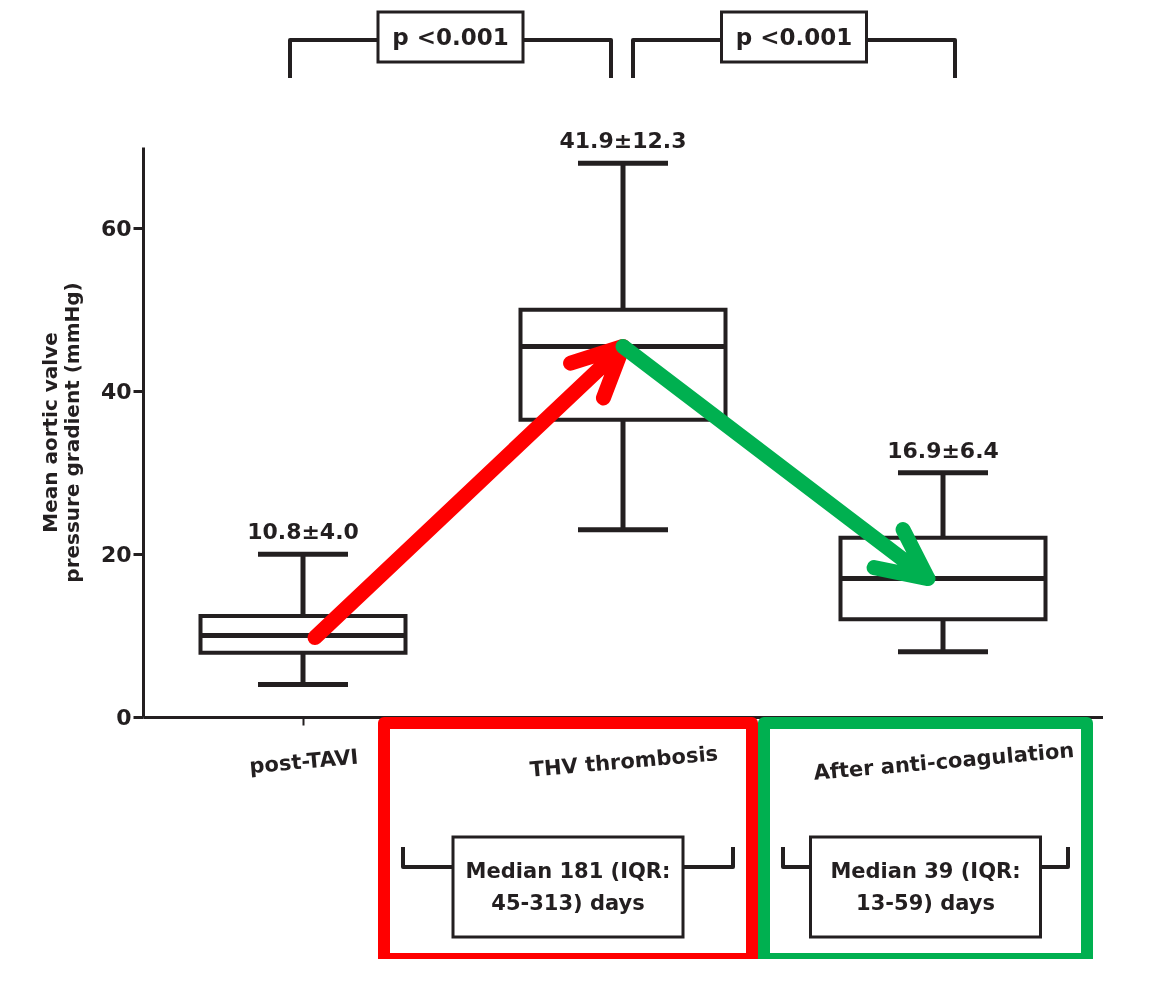 Image resolution: width=1161 pixels, height=984 pixels. I want to click on text: Median 39 (IQR: 13-59) days, so click(925, 887).